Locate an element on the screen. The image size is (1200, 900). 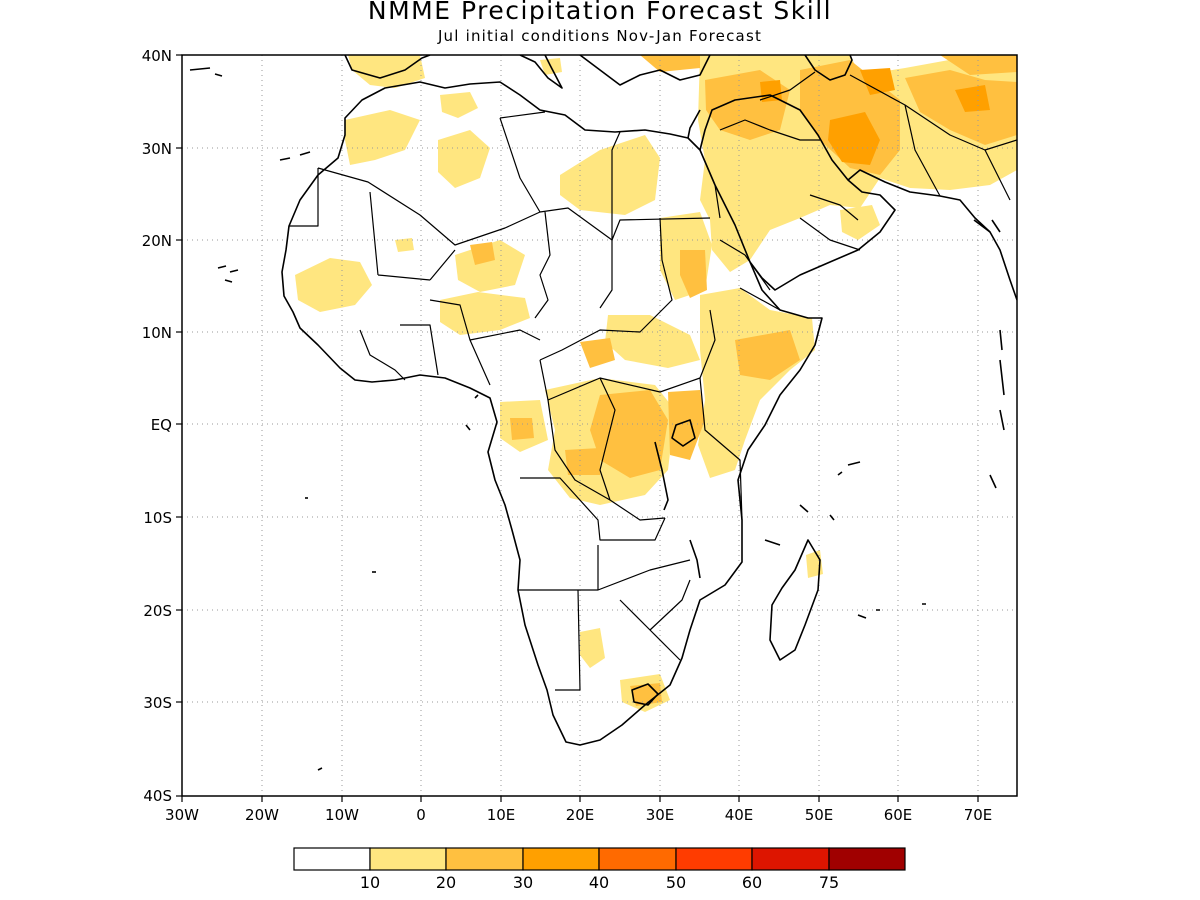
lat-label-eq: EQ is located at coordinates (161, 425).